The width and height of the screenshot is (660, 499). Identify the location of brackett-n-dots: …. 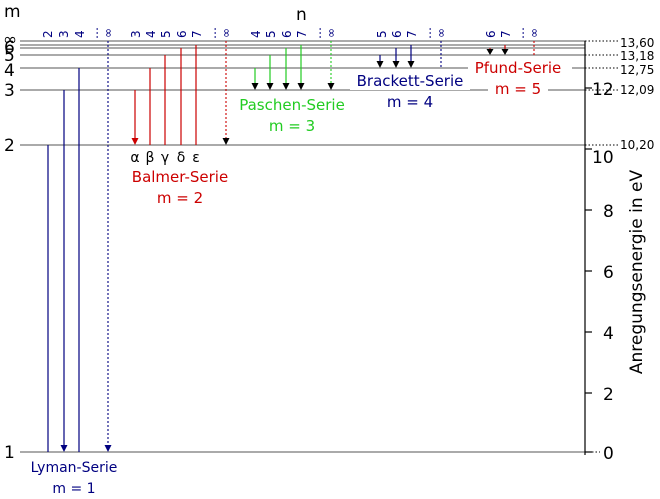
(427, 33).